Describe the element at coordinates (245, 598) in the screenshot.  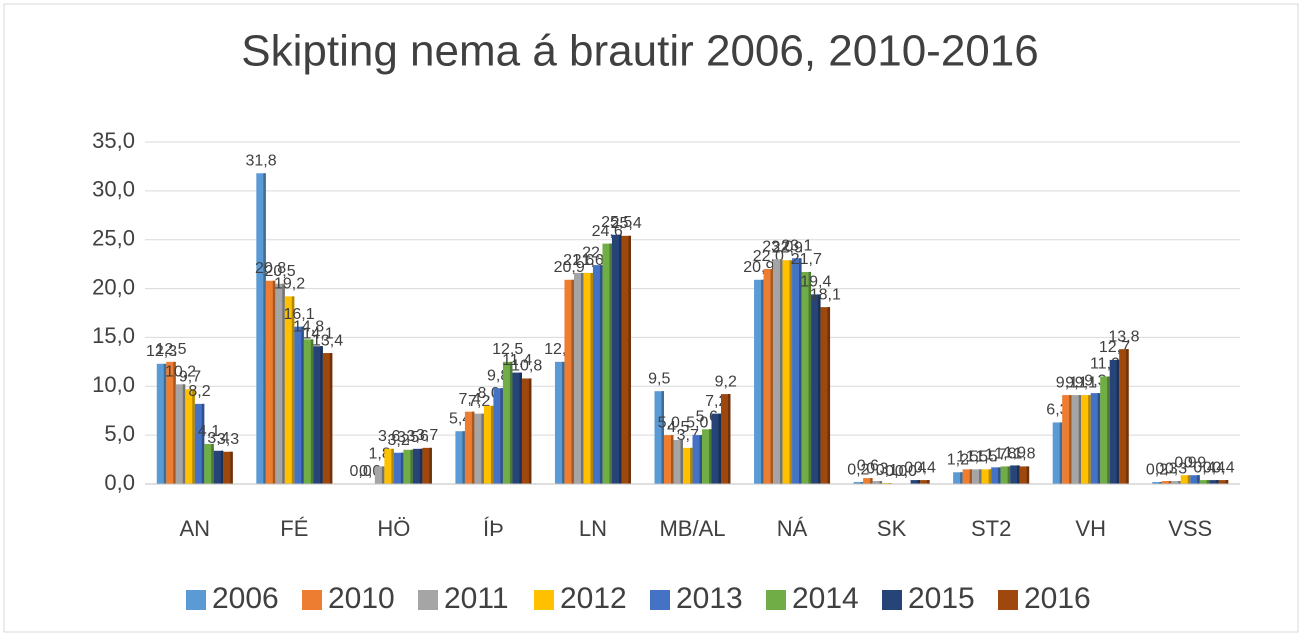
I see `legend-label: 2006` at that location.